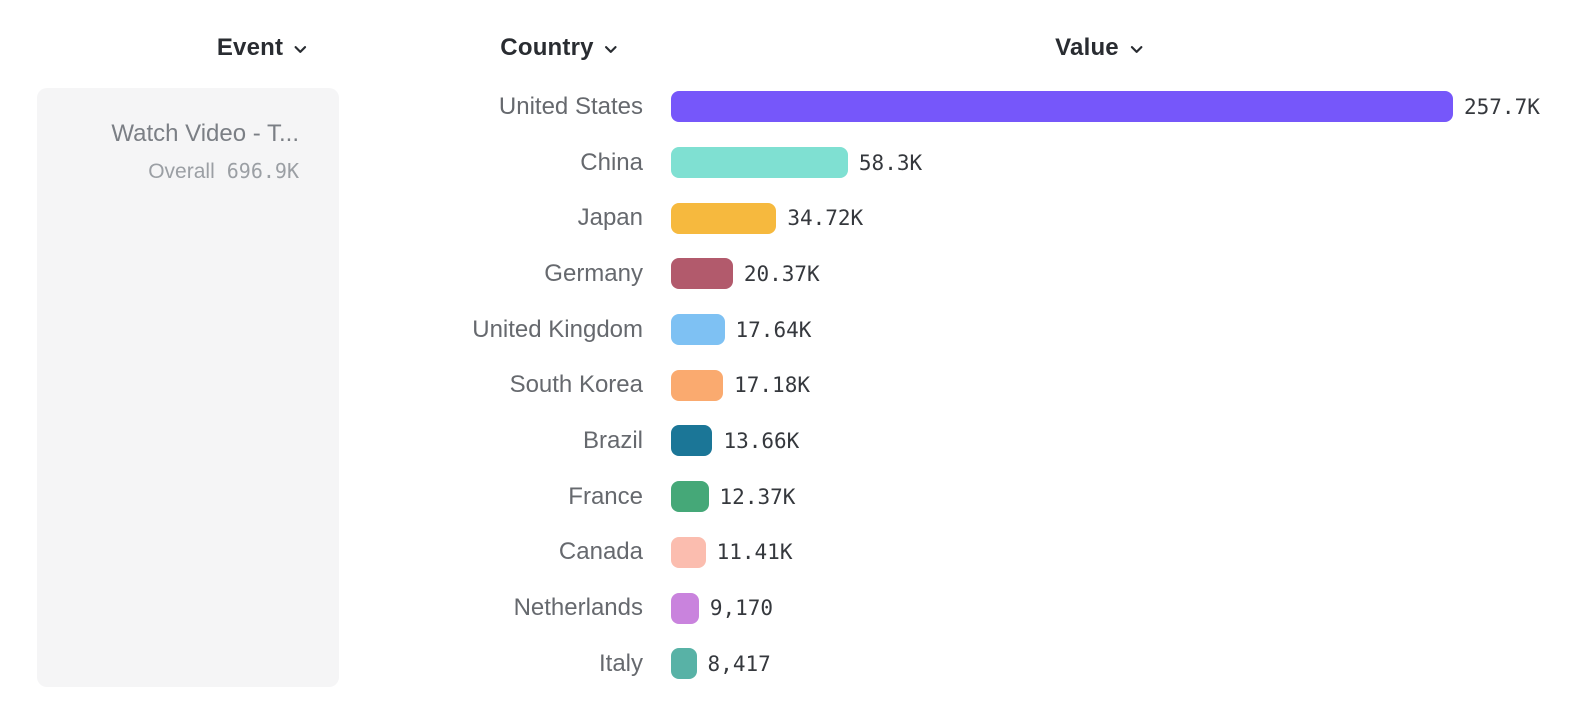 This screenshot has height=712, width=1584. I want to click on country-row: Brazil 13.66K, so click(792, 441).